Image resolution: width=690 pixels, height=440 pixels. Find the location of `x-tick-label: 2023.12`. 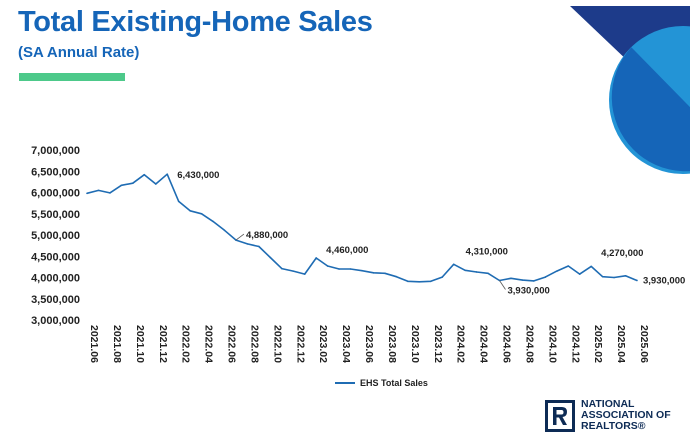

x-tick-label: 2023.12 is located at coordinates (438, 344).